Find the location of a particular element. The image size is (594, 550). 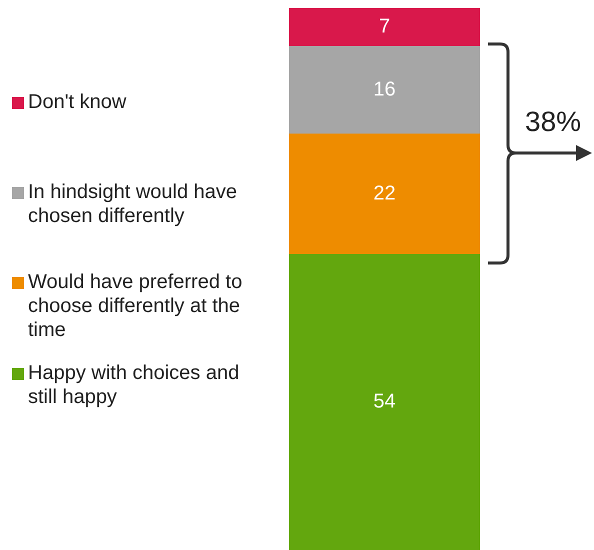

data-label: 22 is located at coordinates (384, 193).